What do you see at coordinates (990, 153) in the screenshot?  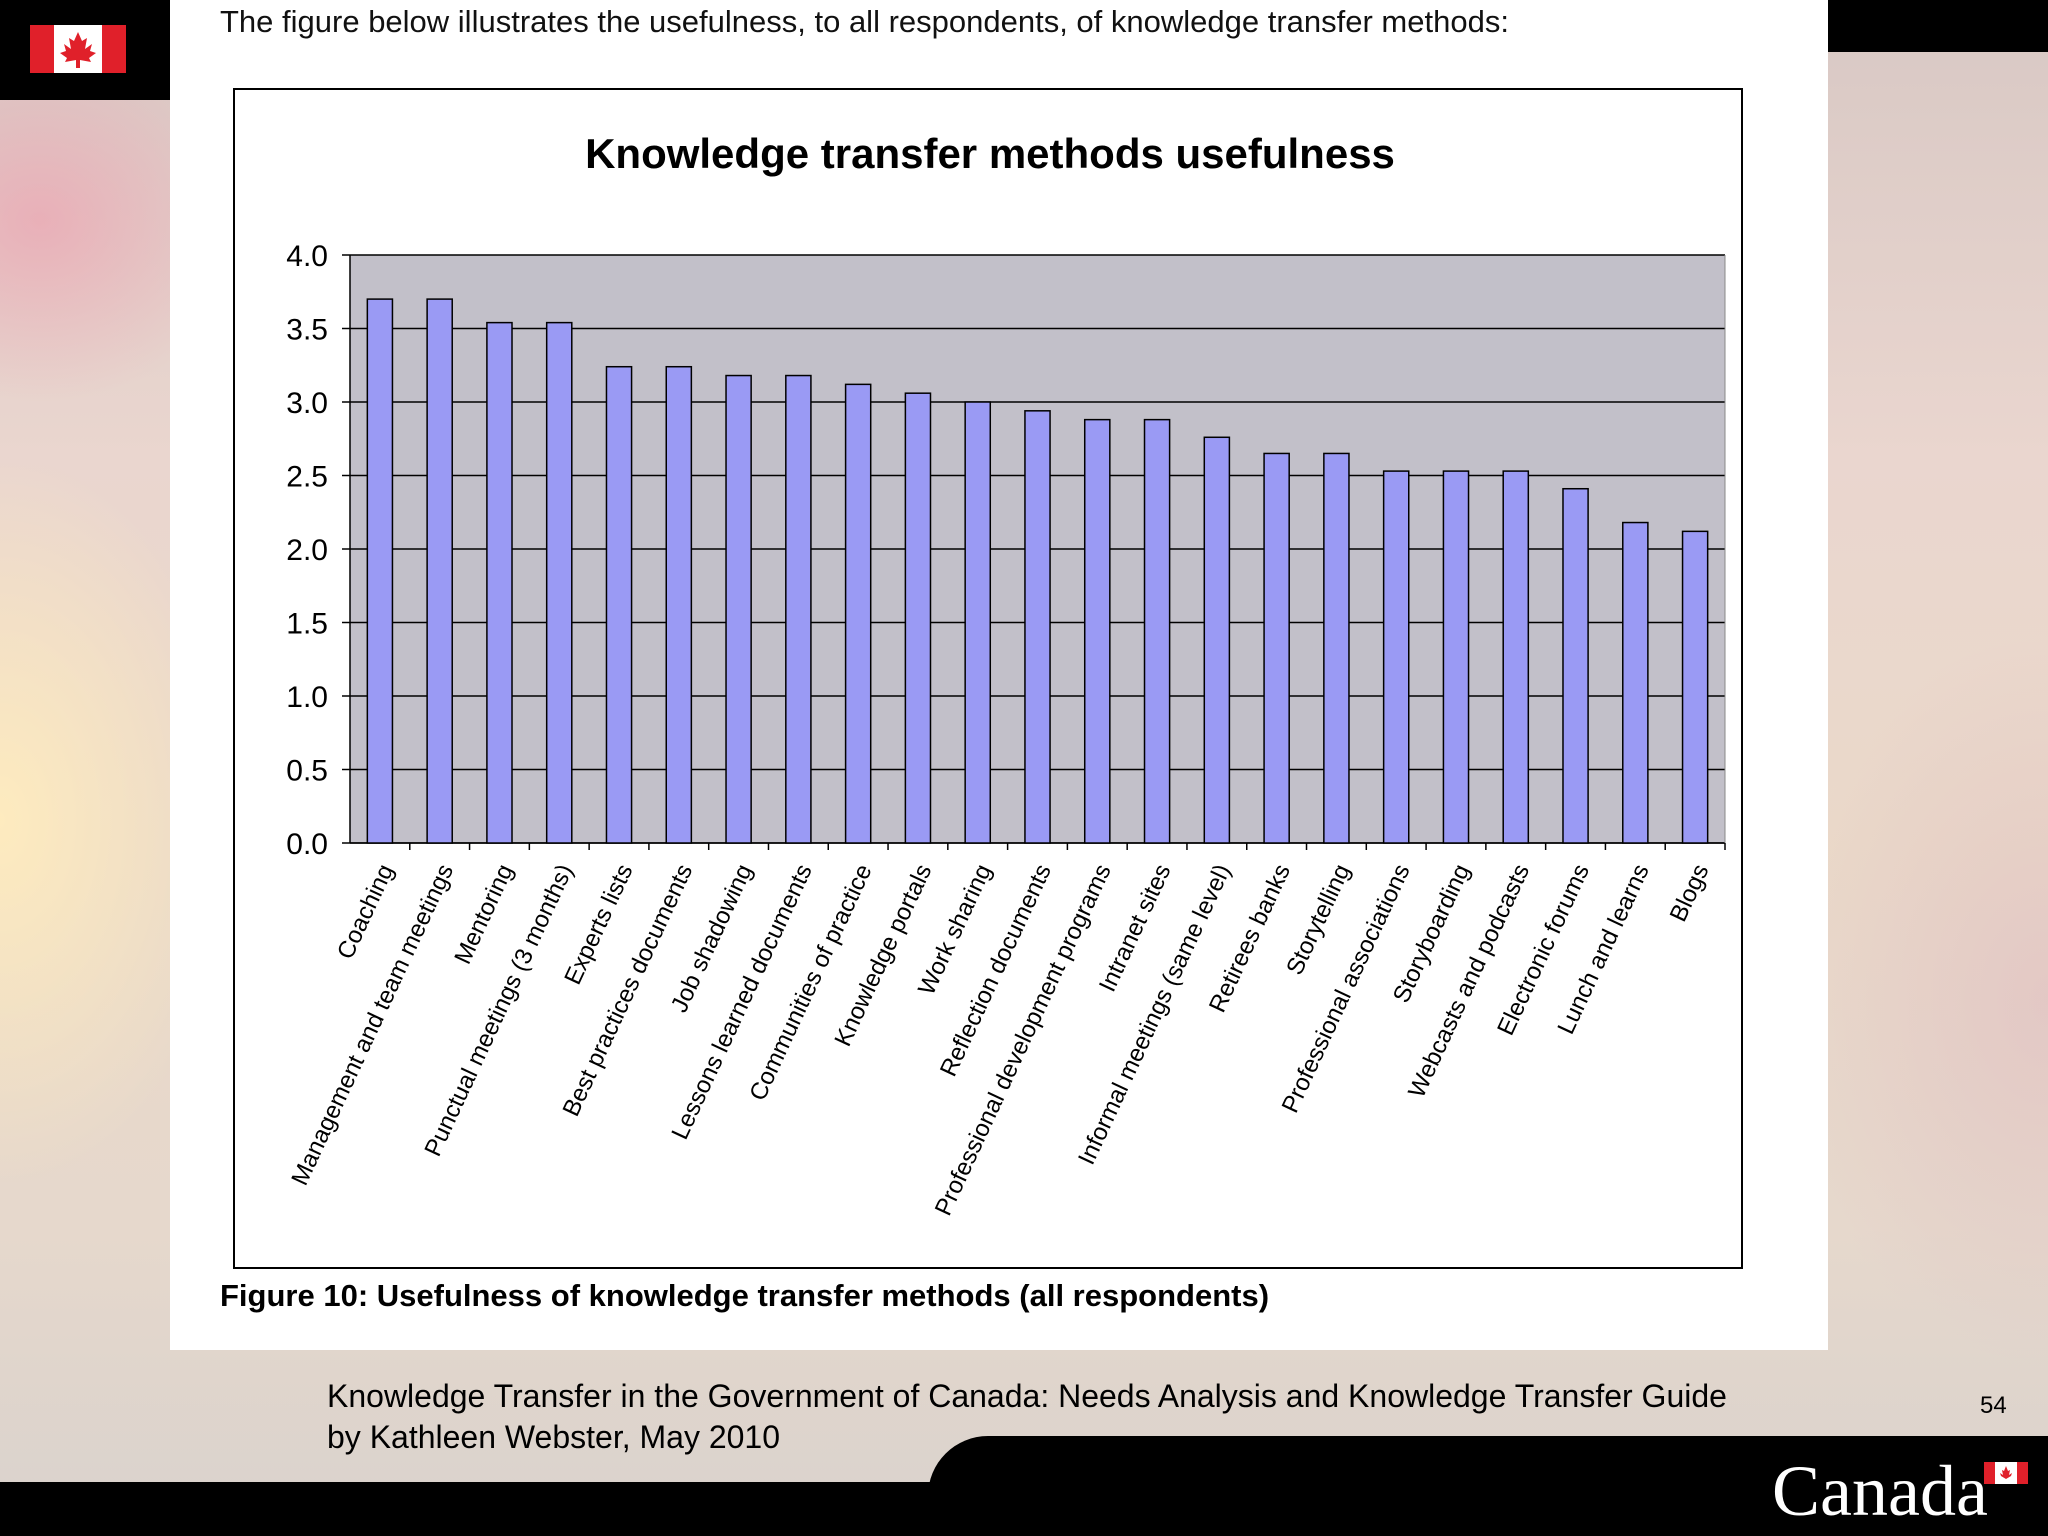 I see `chart-title: Knowledge transfer methods usefulness` at bounding box center [990, 153].